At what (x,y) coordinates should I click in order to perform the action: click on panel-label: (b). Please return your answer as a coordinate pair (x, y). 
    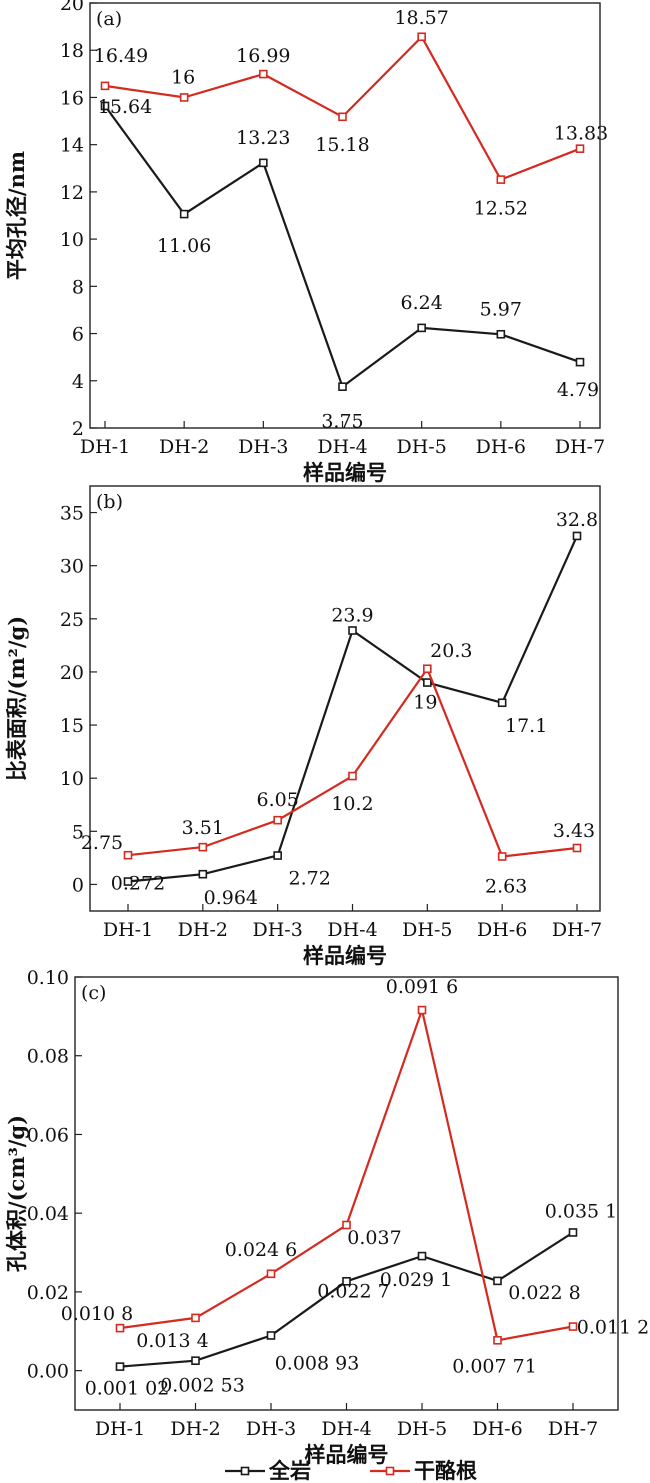
    Looking at the image, I should click on (109, 502).